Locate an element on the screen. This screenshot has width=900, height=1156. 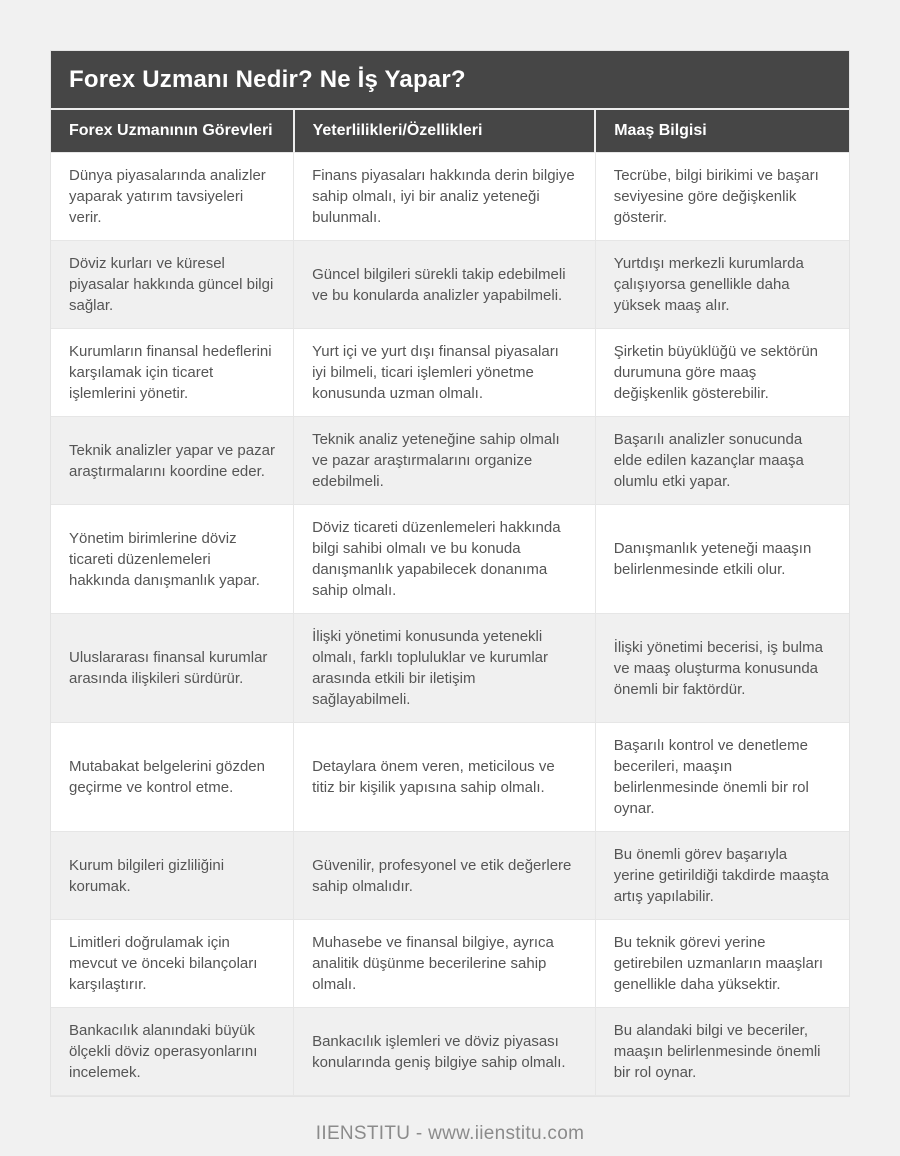
column-header-yeterlilikler: Yeterlilikleri/Özellikleri is located at coordinates (444, 130).